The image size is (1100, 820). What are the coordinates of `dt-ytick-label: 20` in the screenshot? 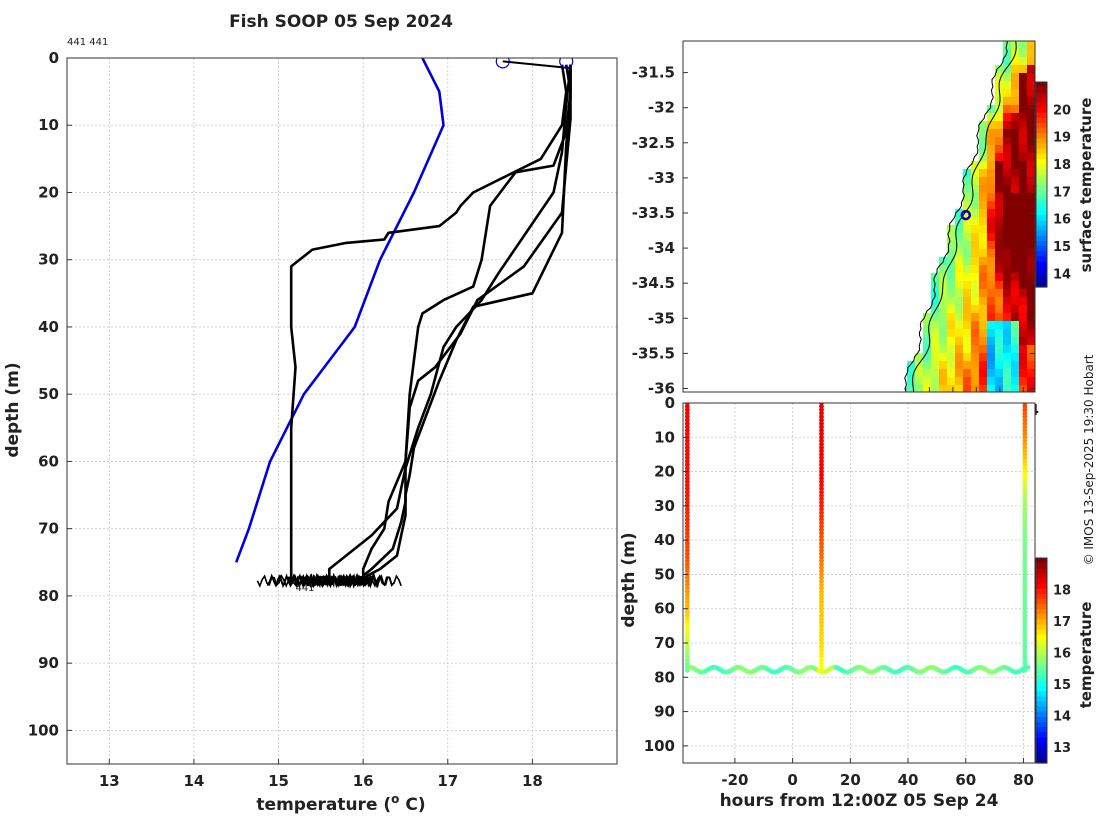 It's located at (664, 472).